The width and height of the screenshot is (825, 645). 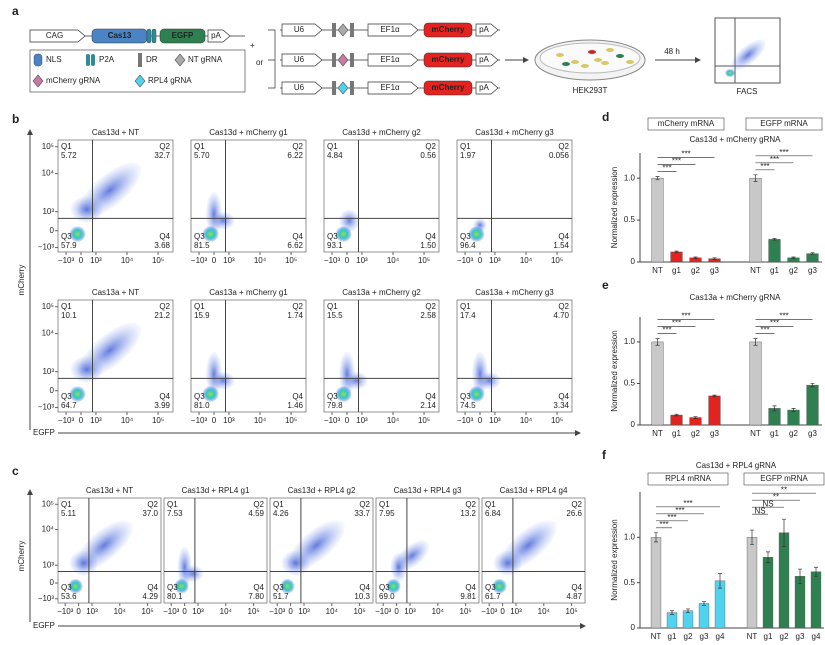 What do you see at coordinates (605, 63) in the screenshot?
I see `cell` at bounding box center [605, 63].